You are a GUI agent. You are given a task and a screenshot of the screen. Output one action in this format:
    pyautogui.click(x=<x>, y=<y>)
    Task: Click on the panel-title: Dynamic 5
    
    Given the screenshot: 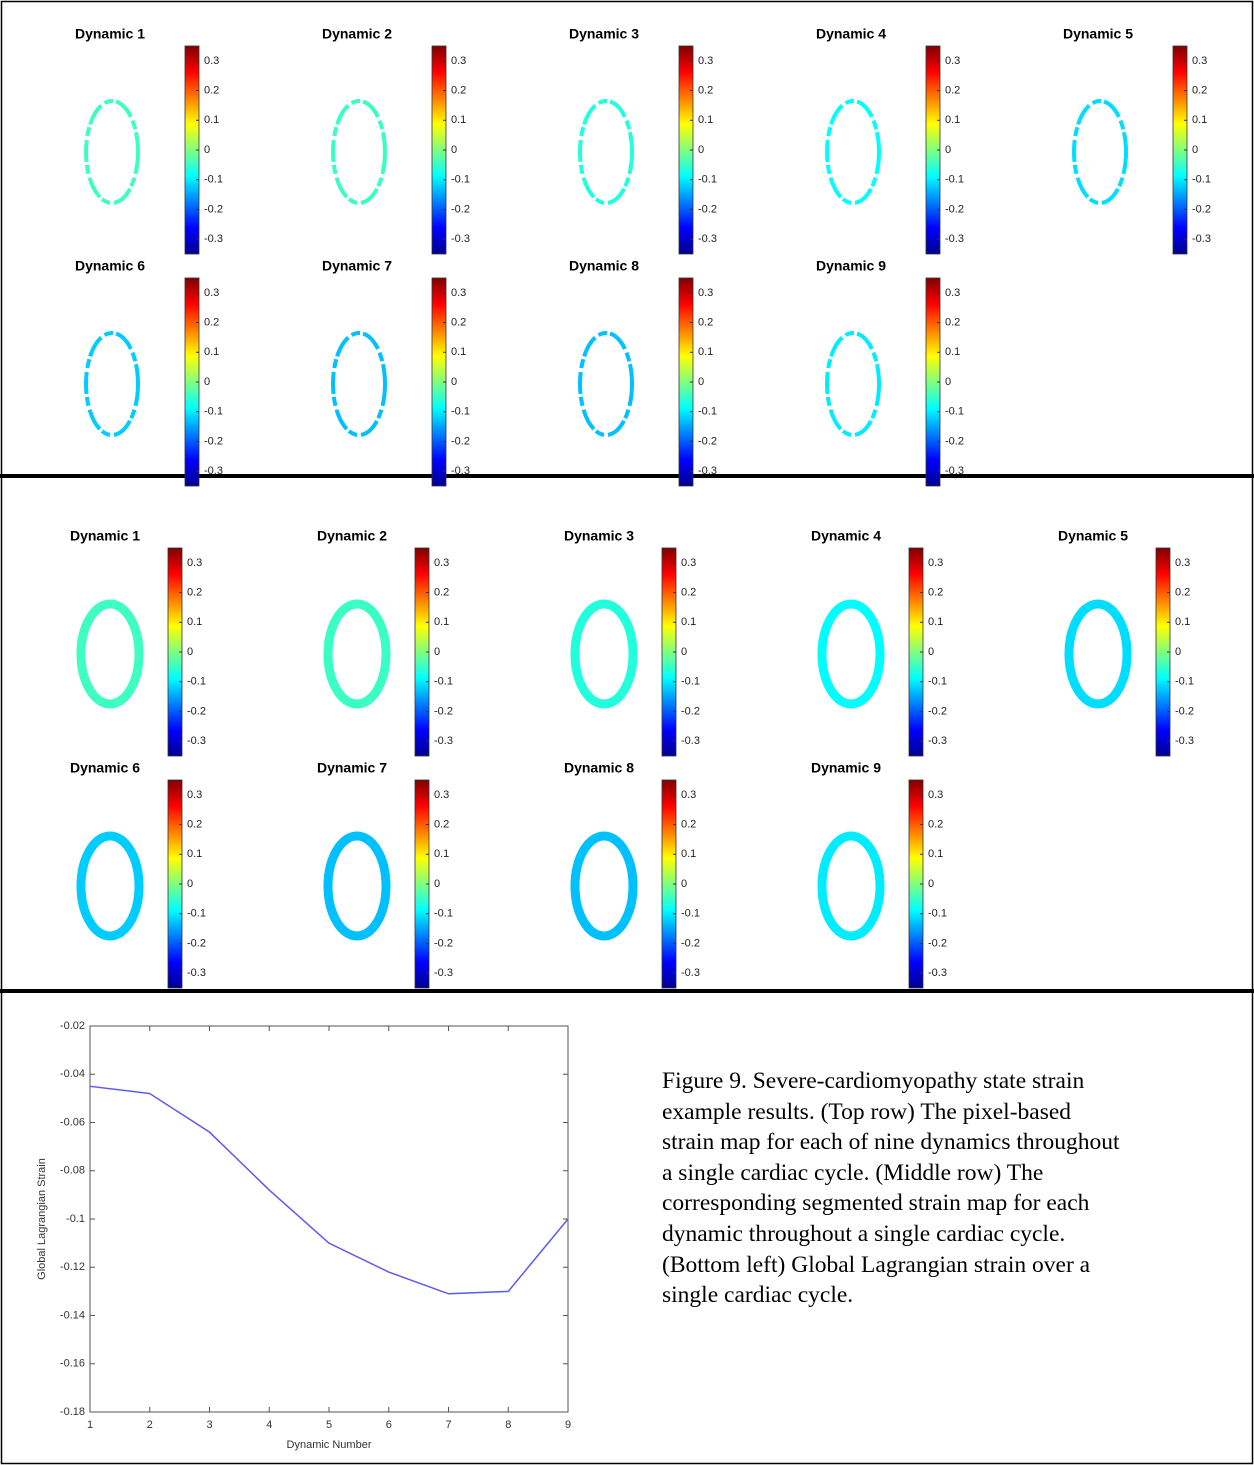 What is the action you would take?
    pyautogui.click(x=1093, y=536)
    